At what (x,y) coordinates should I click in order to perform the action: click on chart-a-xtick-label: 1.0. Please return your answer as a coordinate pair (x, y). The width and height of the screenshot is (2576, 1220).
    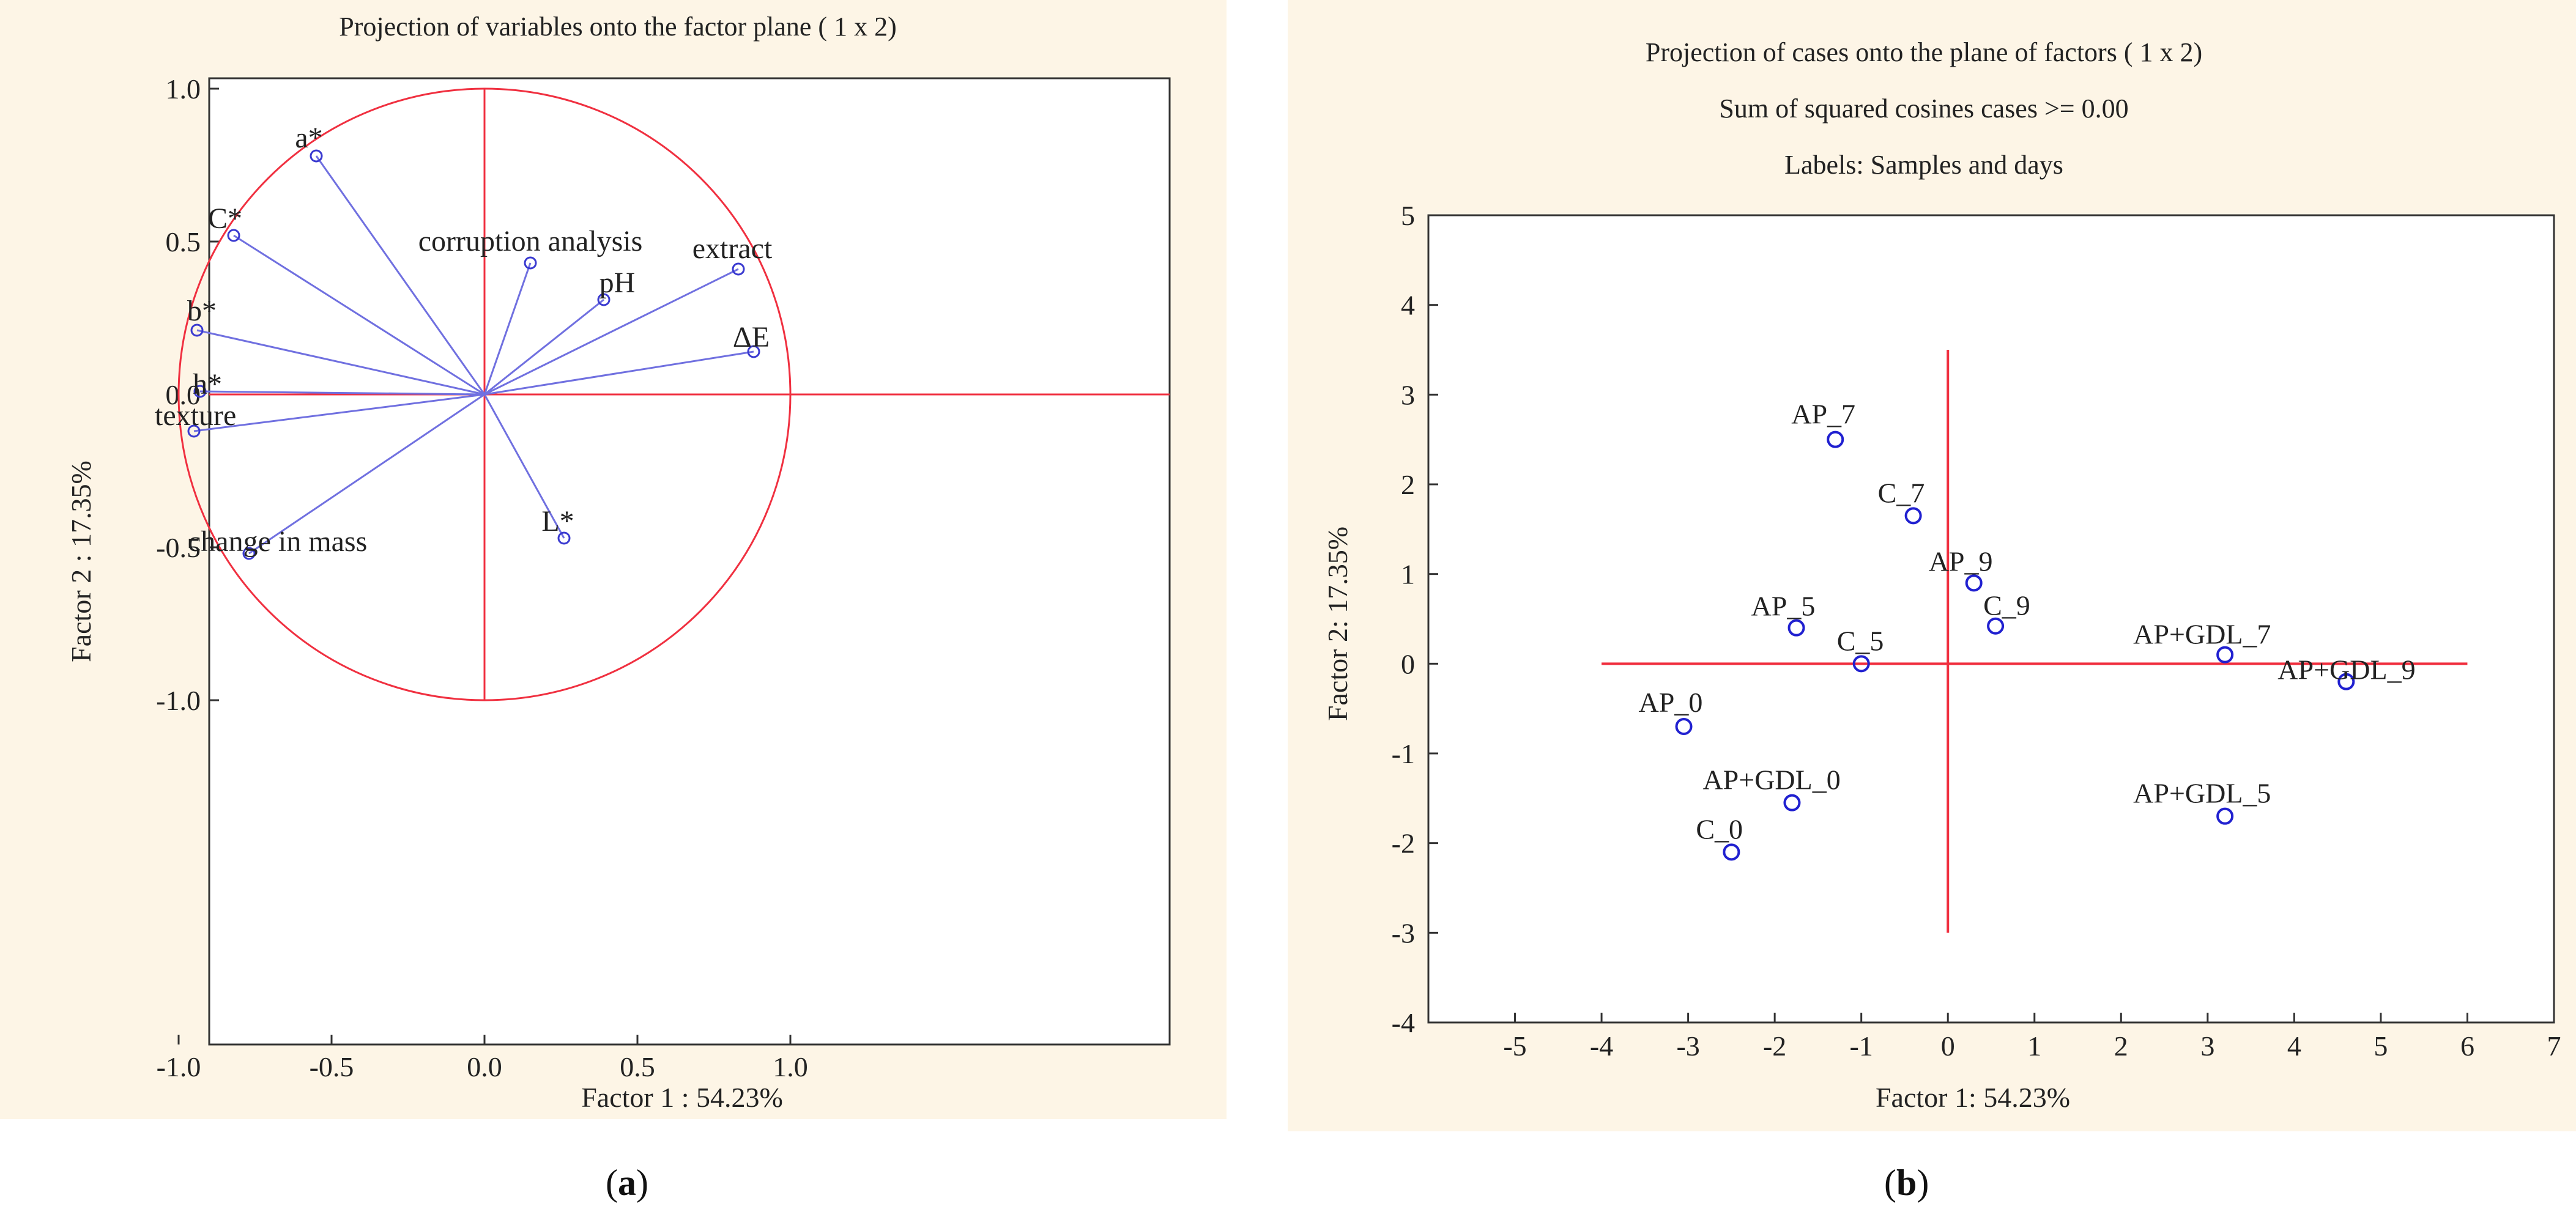
    Looking at the image, I should click on (790, 1066).